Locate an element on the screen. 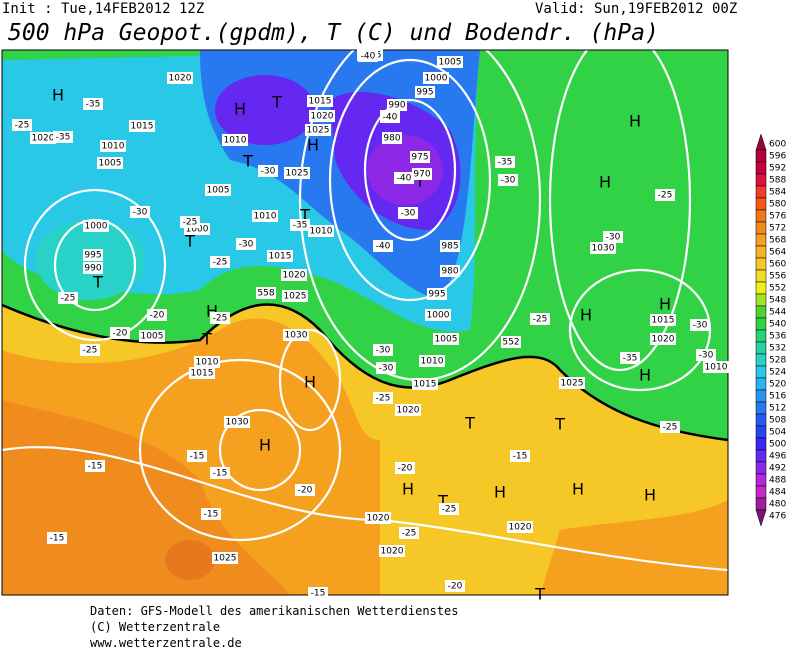  colorbar-label: 528 is located at coordinates (777, 361).